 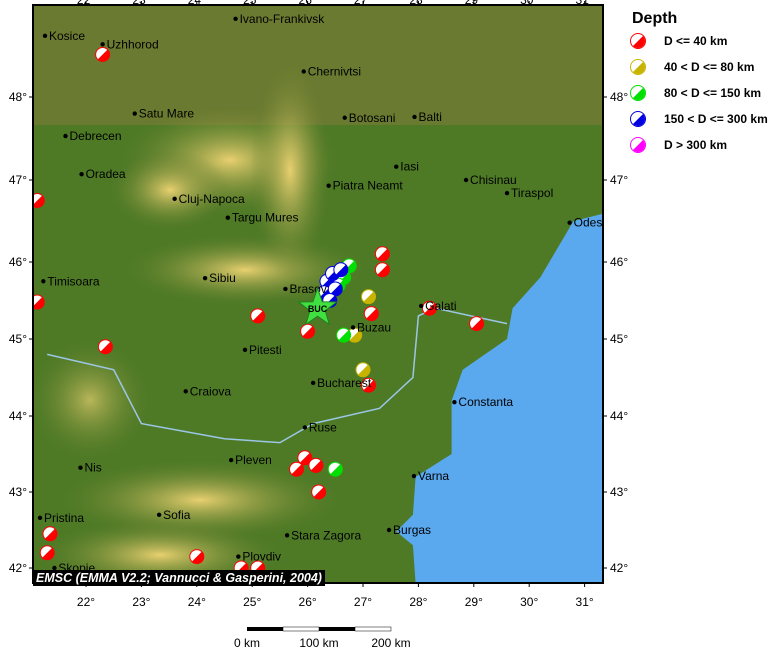 I want to click on lat-tick-left: 46°, so click(x=18, y=262).